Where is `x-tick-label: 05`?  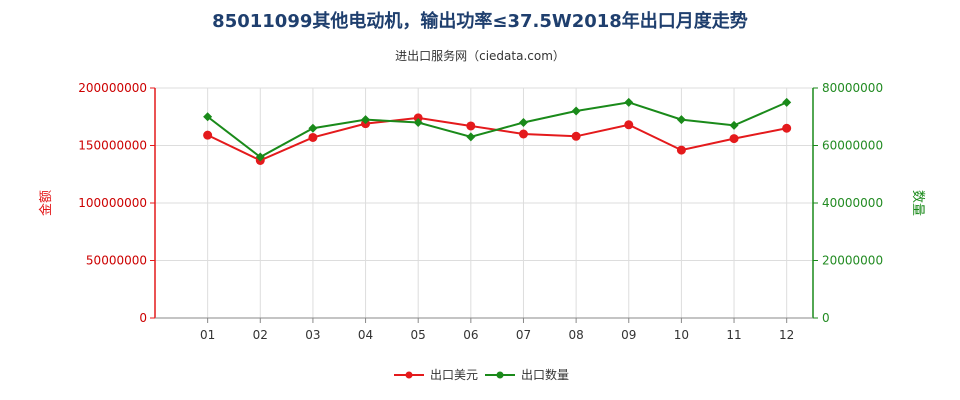
x-tick-label: 05 is located at coordinates (418, 335).